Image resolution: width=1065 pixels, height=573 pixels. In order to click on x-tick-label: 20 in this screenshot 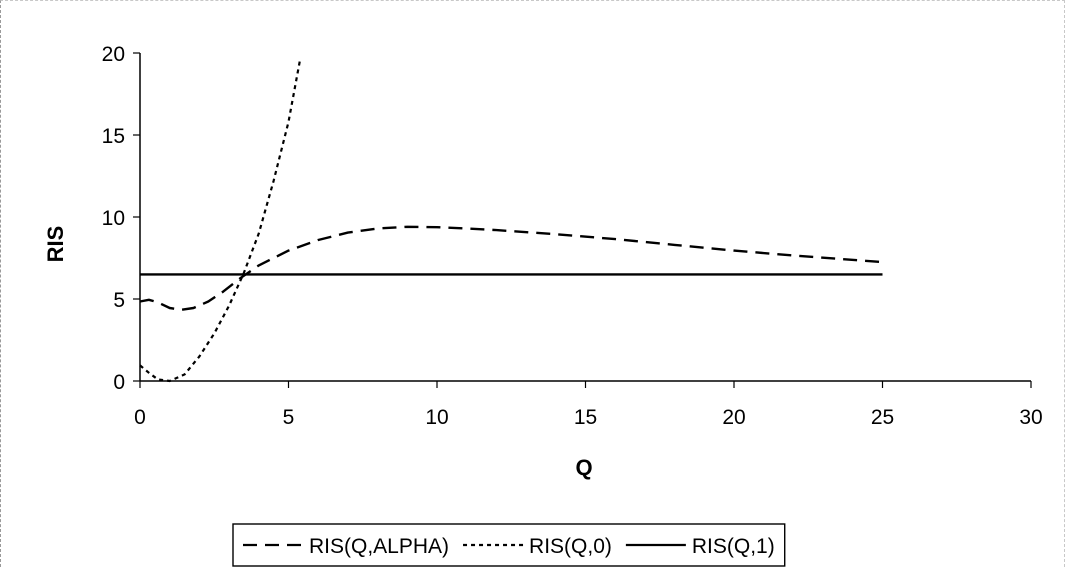, I will do `click(733, 417)`.